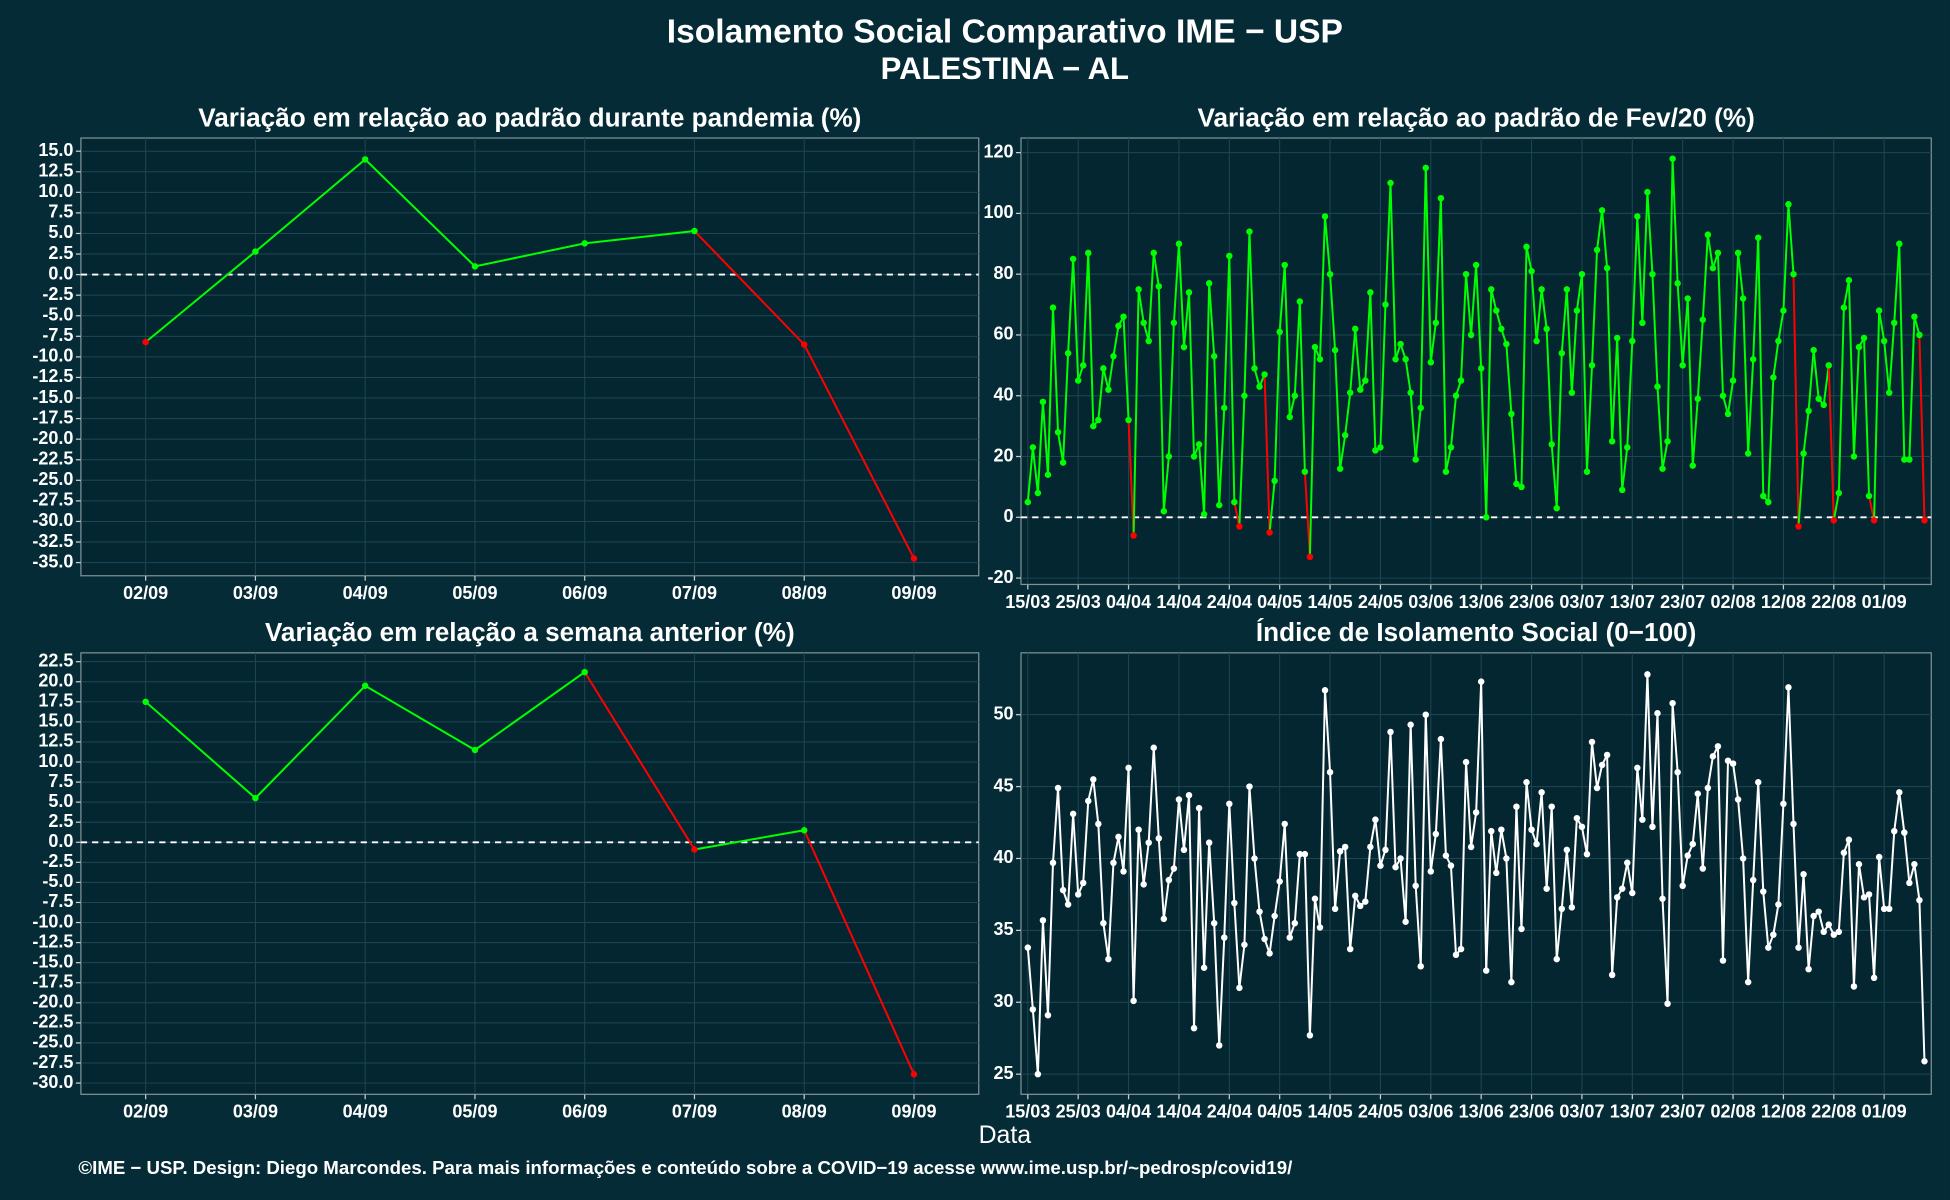 This screenshot has height=1200, width=1950. Describe the element at coordinates (55, 681) in the screenshot. I see `y-tick-label: 20.0` at that location.